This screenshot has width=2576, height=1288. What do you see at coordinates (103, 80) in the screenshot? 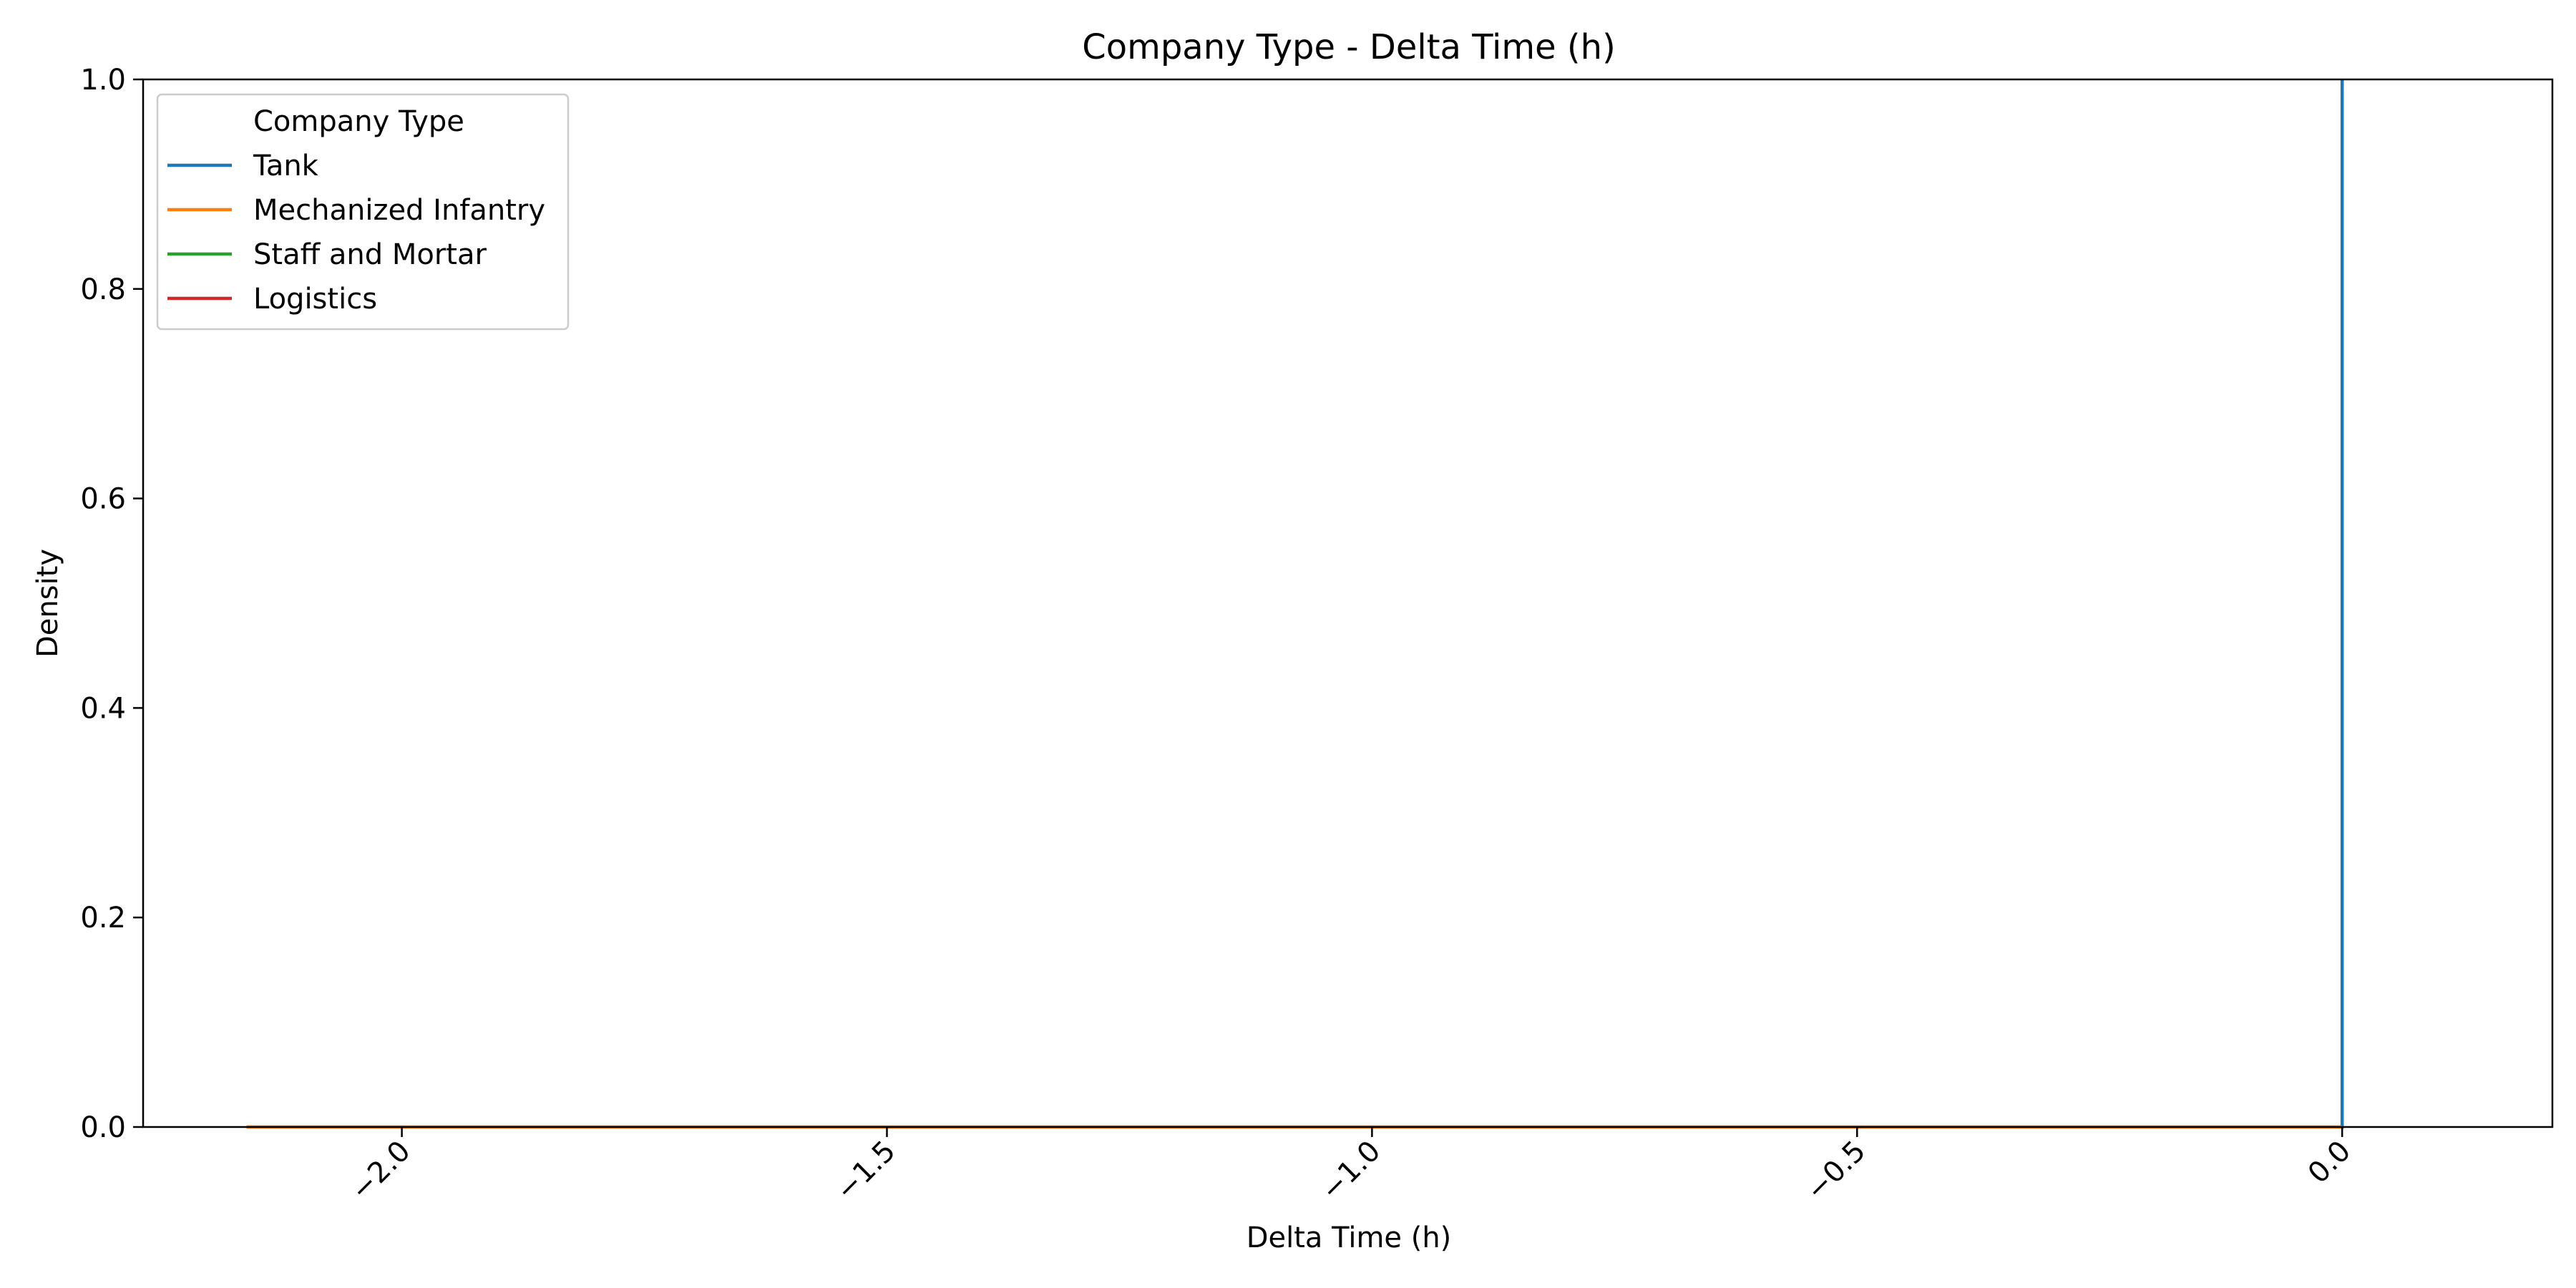
I see `y-tick-label: 1.0` at bounding box center [103, 80].